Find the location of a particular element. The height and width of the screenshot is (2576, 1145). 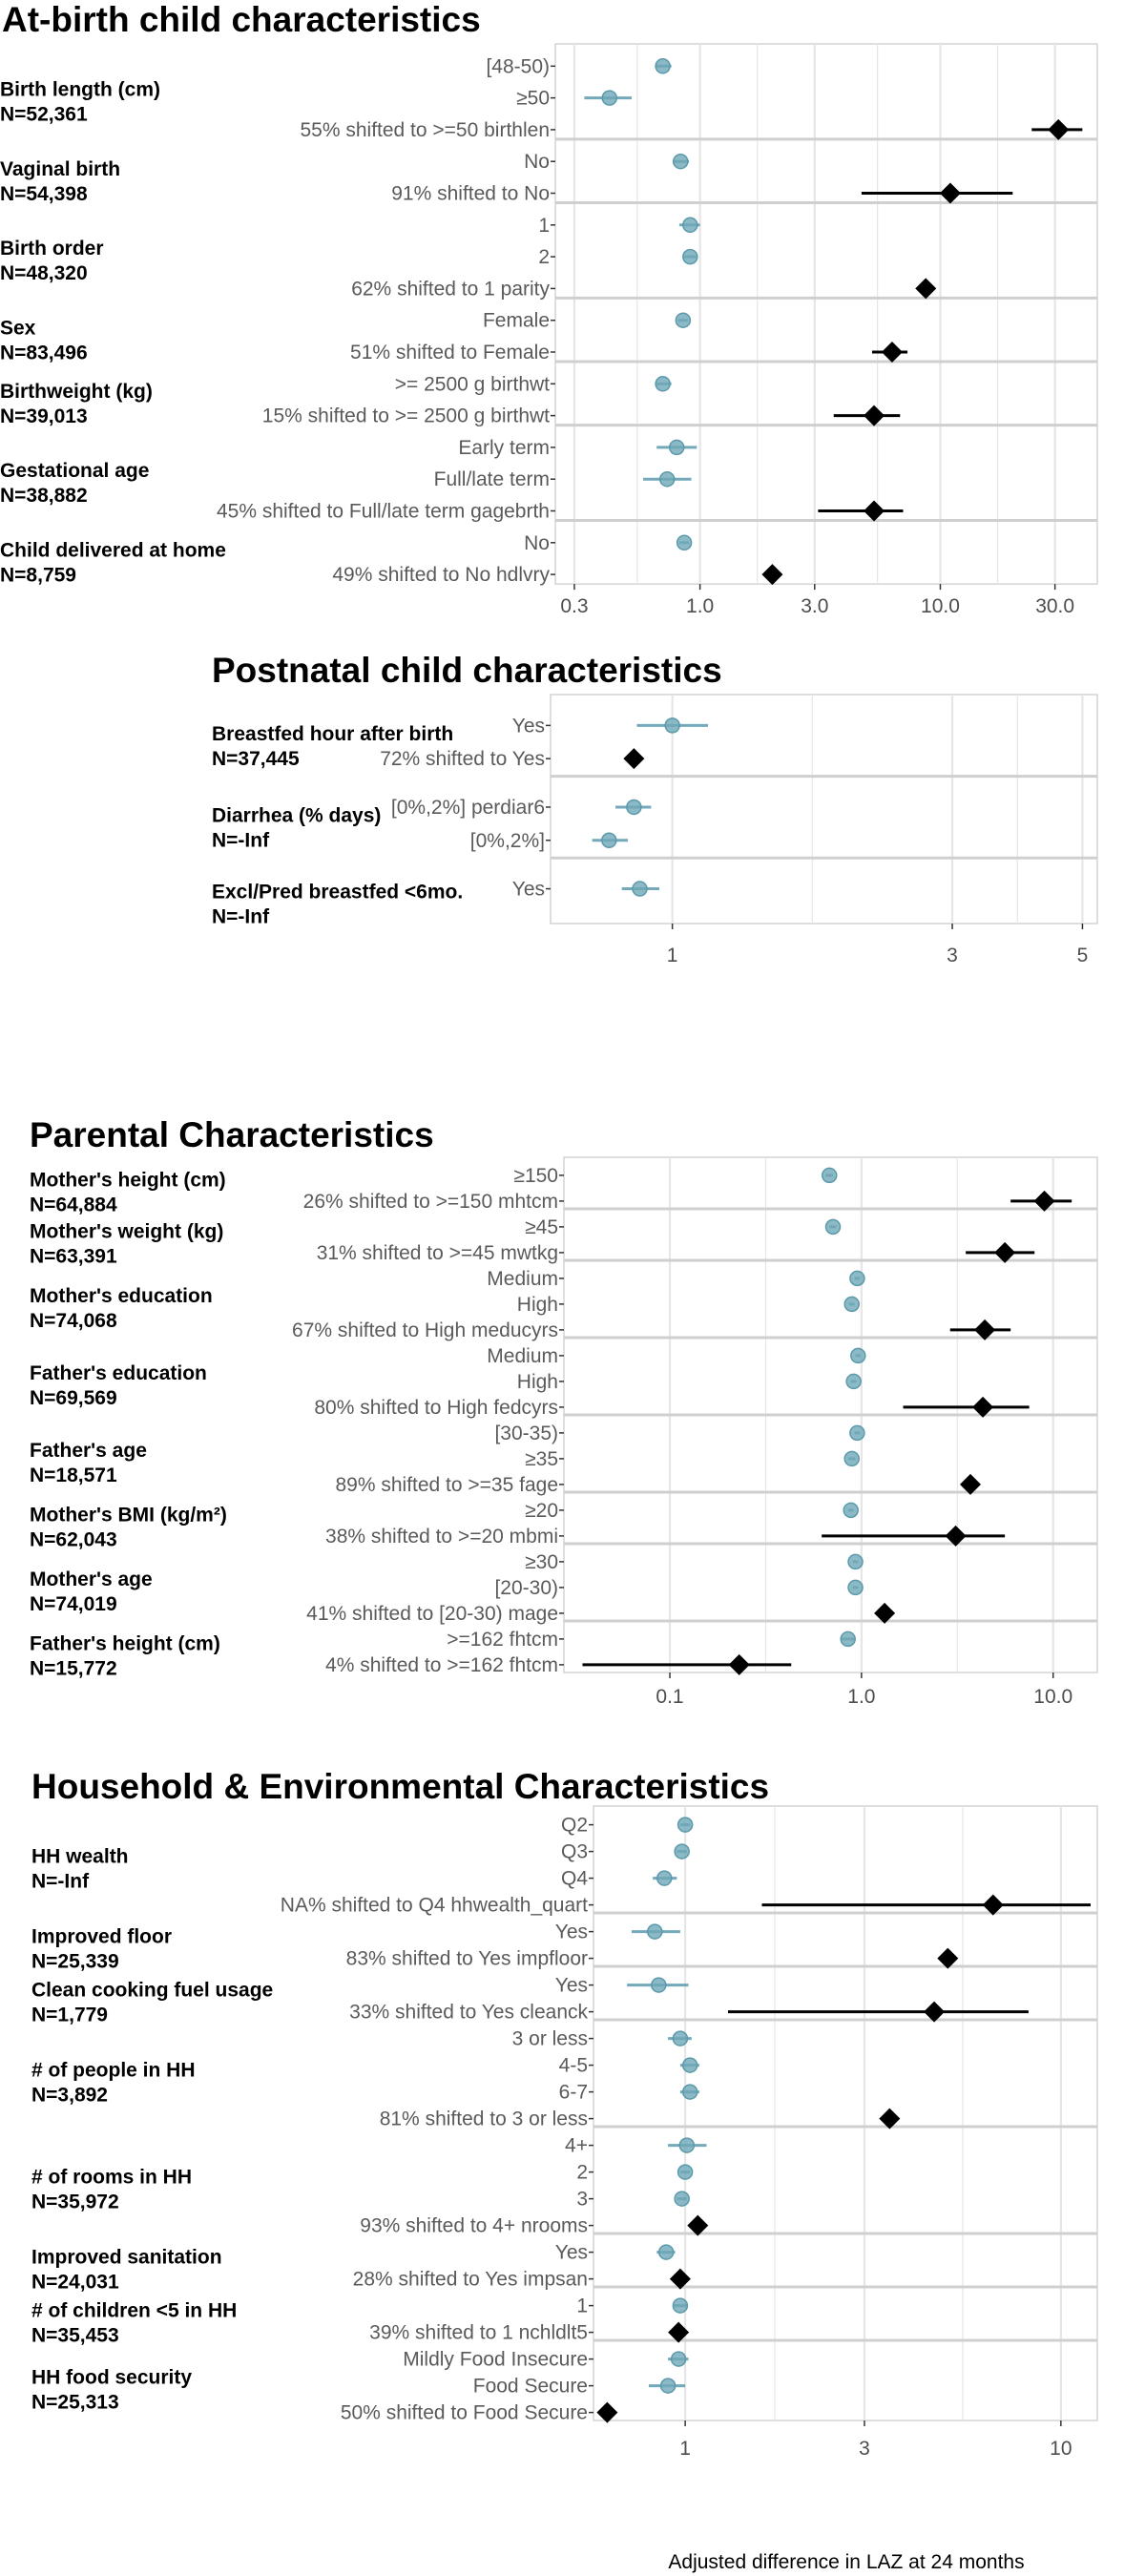

row-label: [0%,2%] perdiar6 is located at coordinates (468, 808).